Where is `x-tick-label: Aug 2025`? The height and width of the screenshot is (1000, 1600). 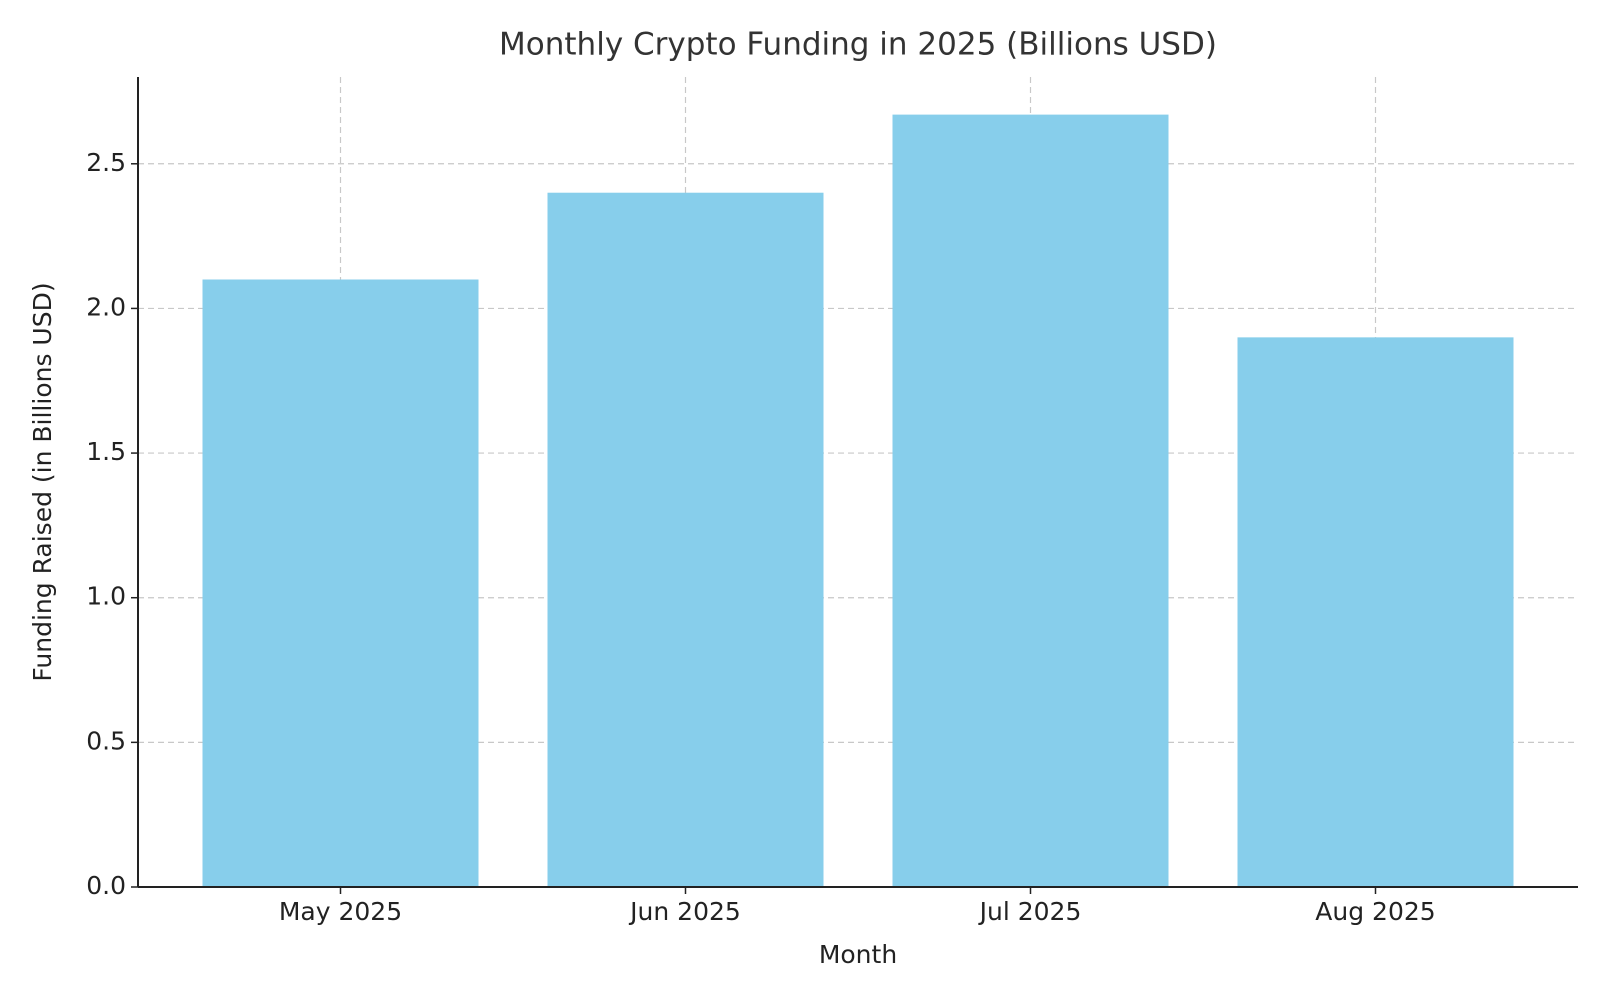
x-tick-label: Aug 2025 is located at coordinates (1375, 911).